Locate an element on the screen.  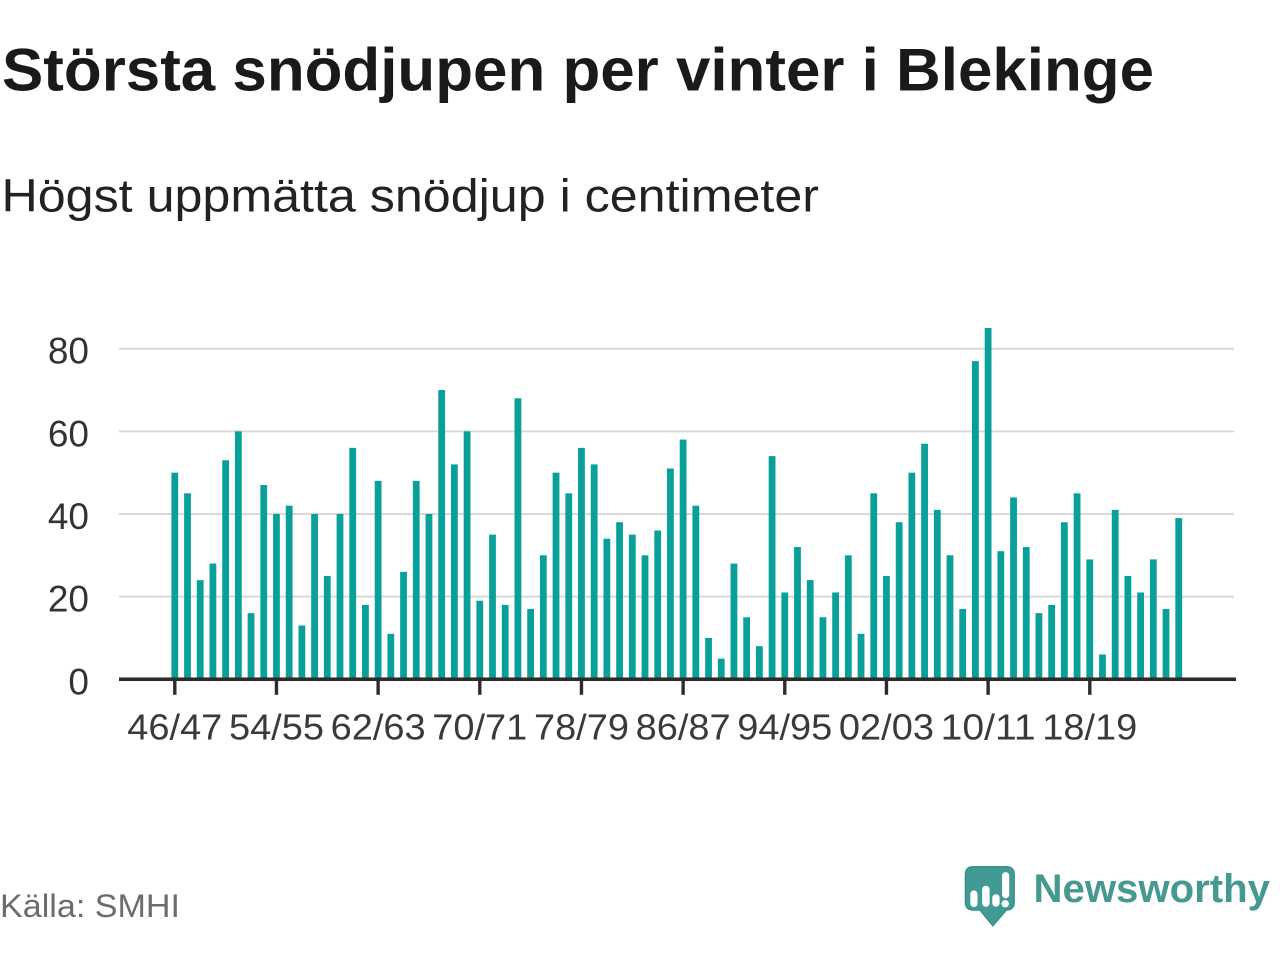
svg-text: 86/87 is located at coordinates (683, 726).